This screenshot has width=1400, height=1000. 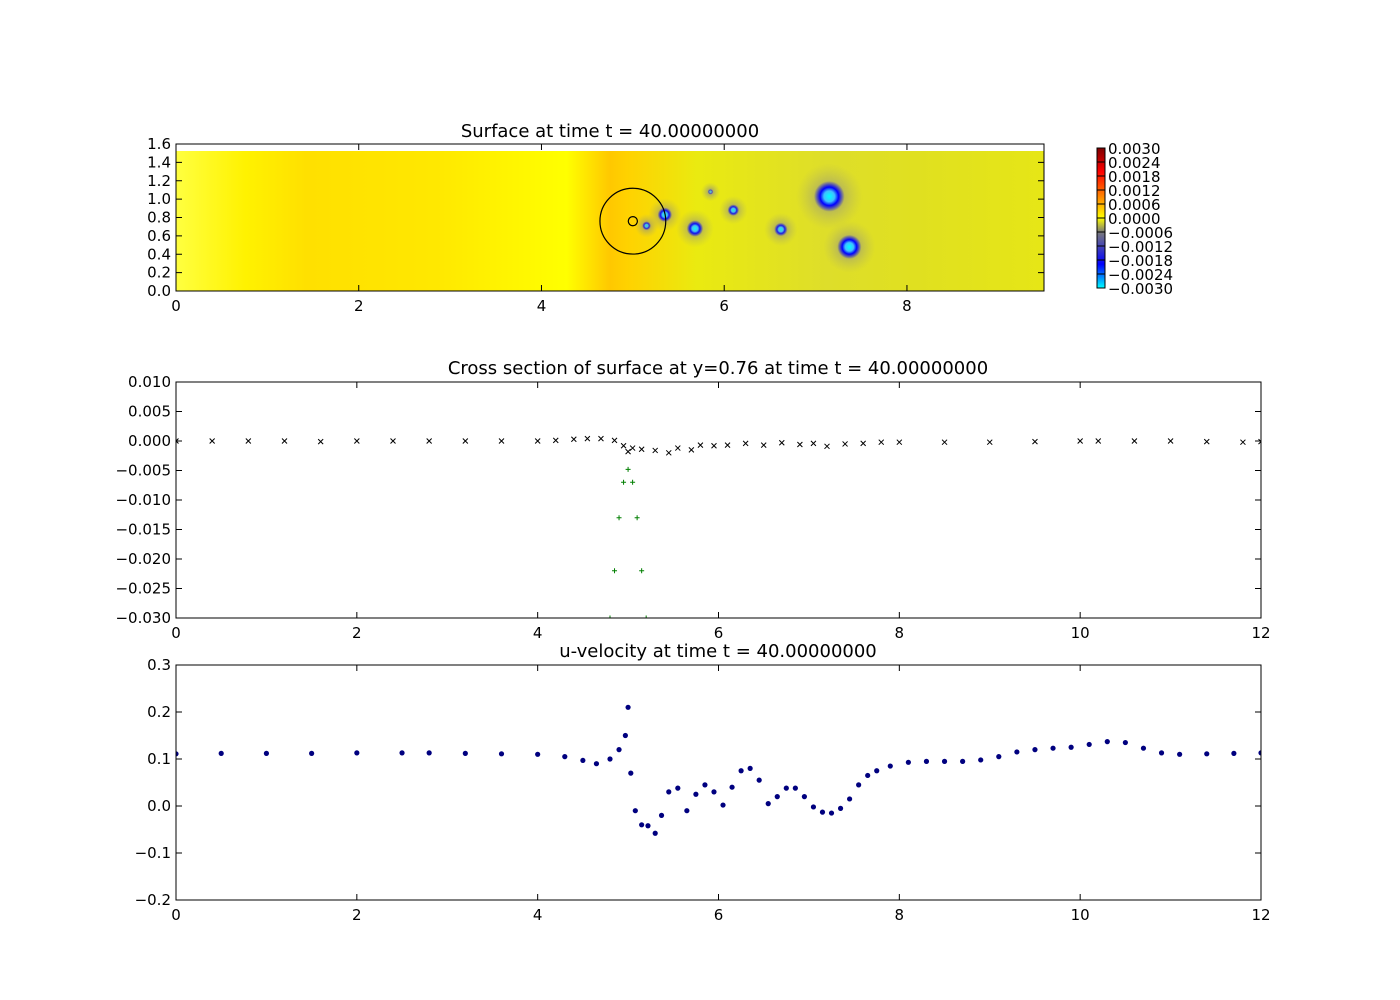 What do you see at coordinates (719, 915) in the screenshot?
I see `x-tick-label: 6` at bounding box center [719, 915].